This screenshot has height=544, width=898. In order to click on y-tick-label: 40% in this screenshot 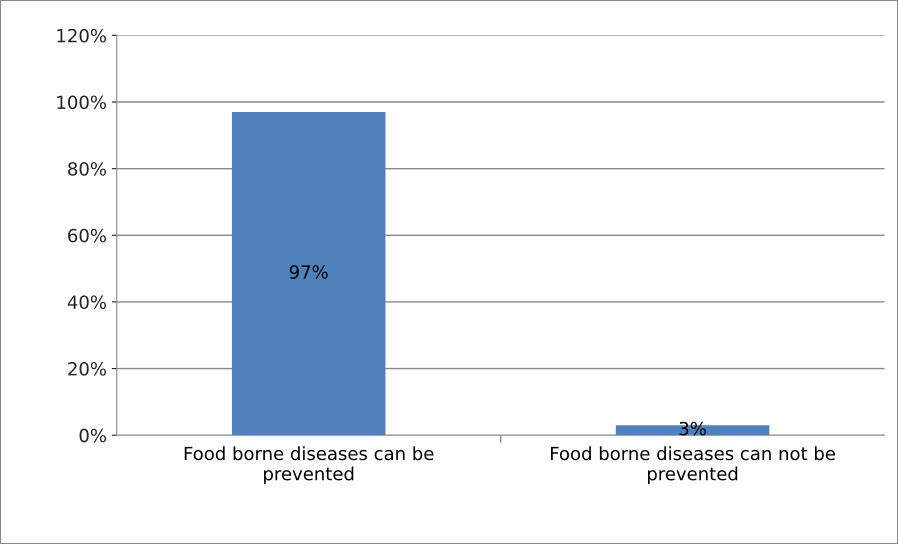, I will do `click(87, 302)`.